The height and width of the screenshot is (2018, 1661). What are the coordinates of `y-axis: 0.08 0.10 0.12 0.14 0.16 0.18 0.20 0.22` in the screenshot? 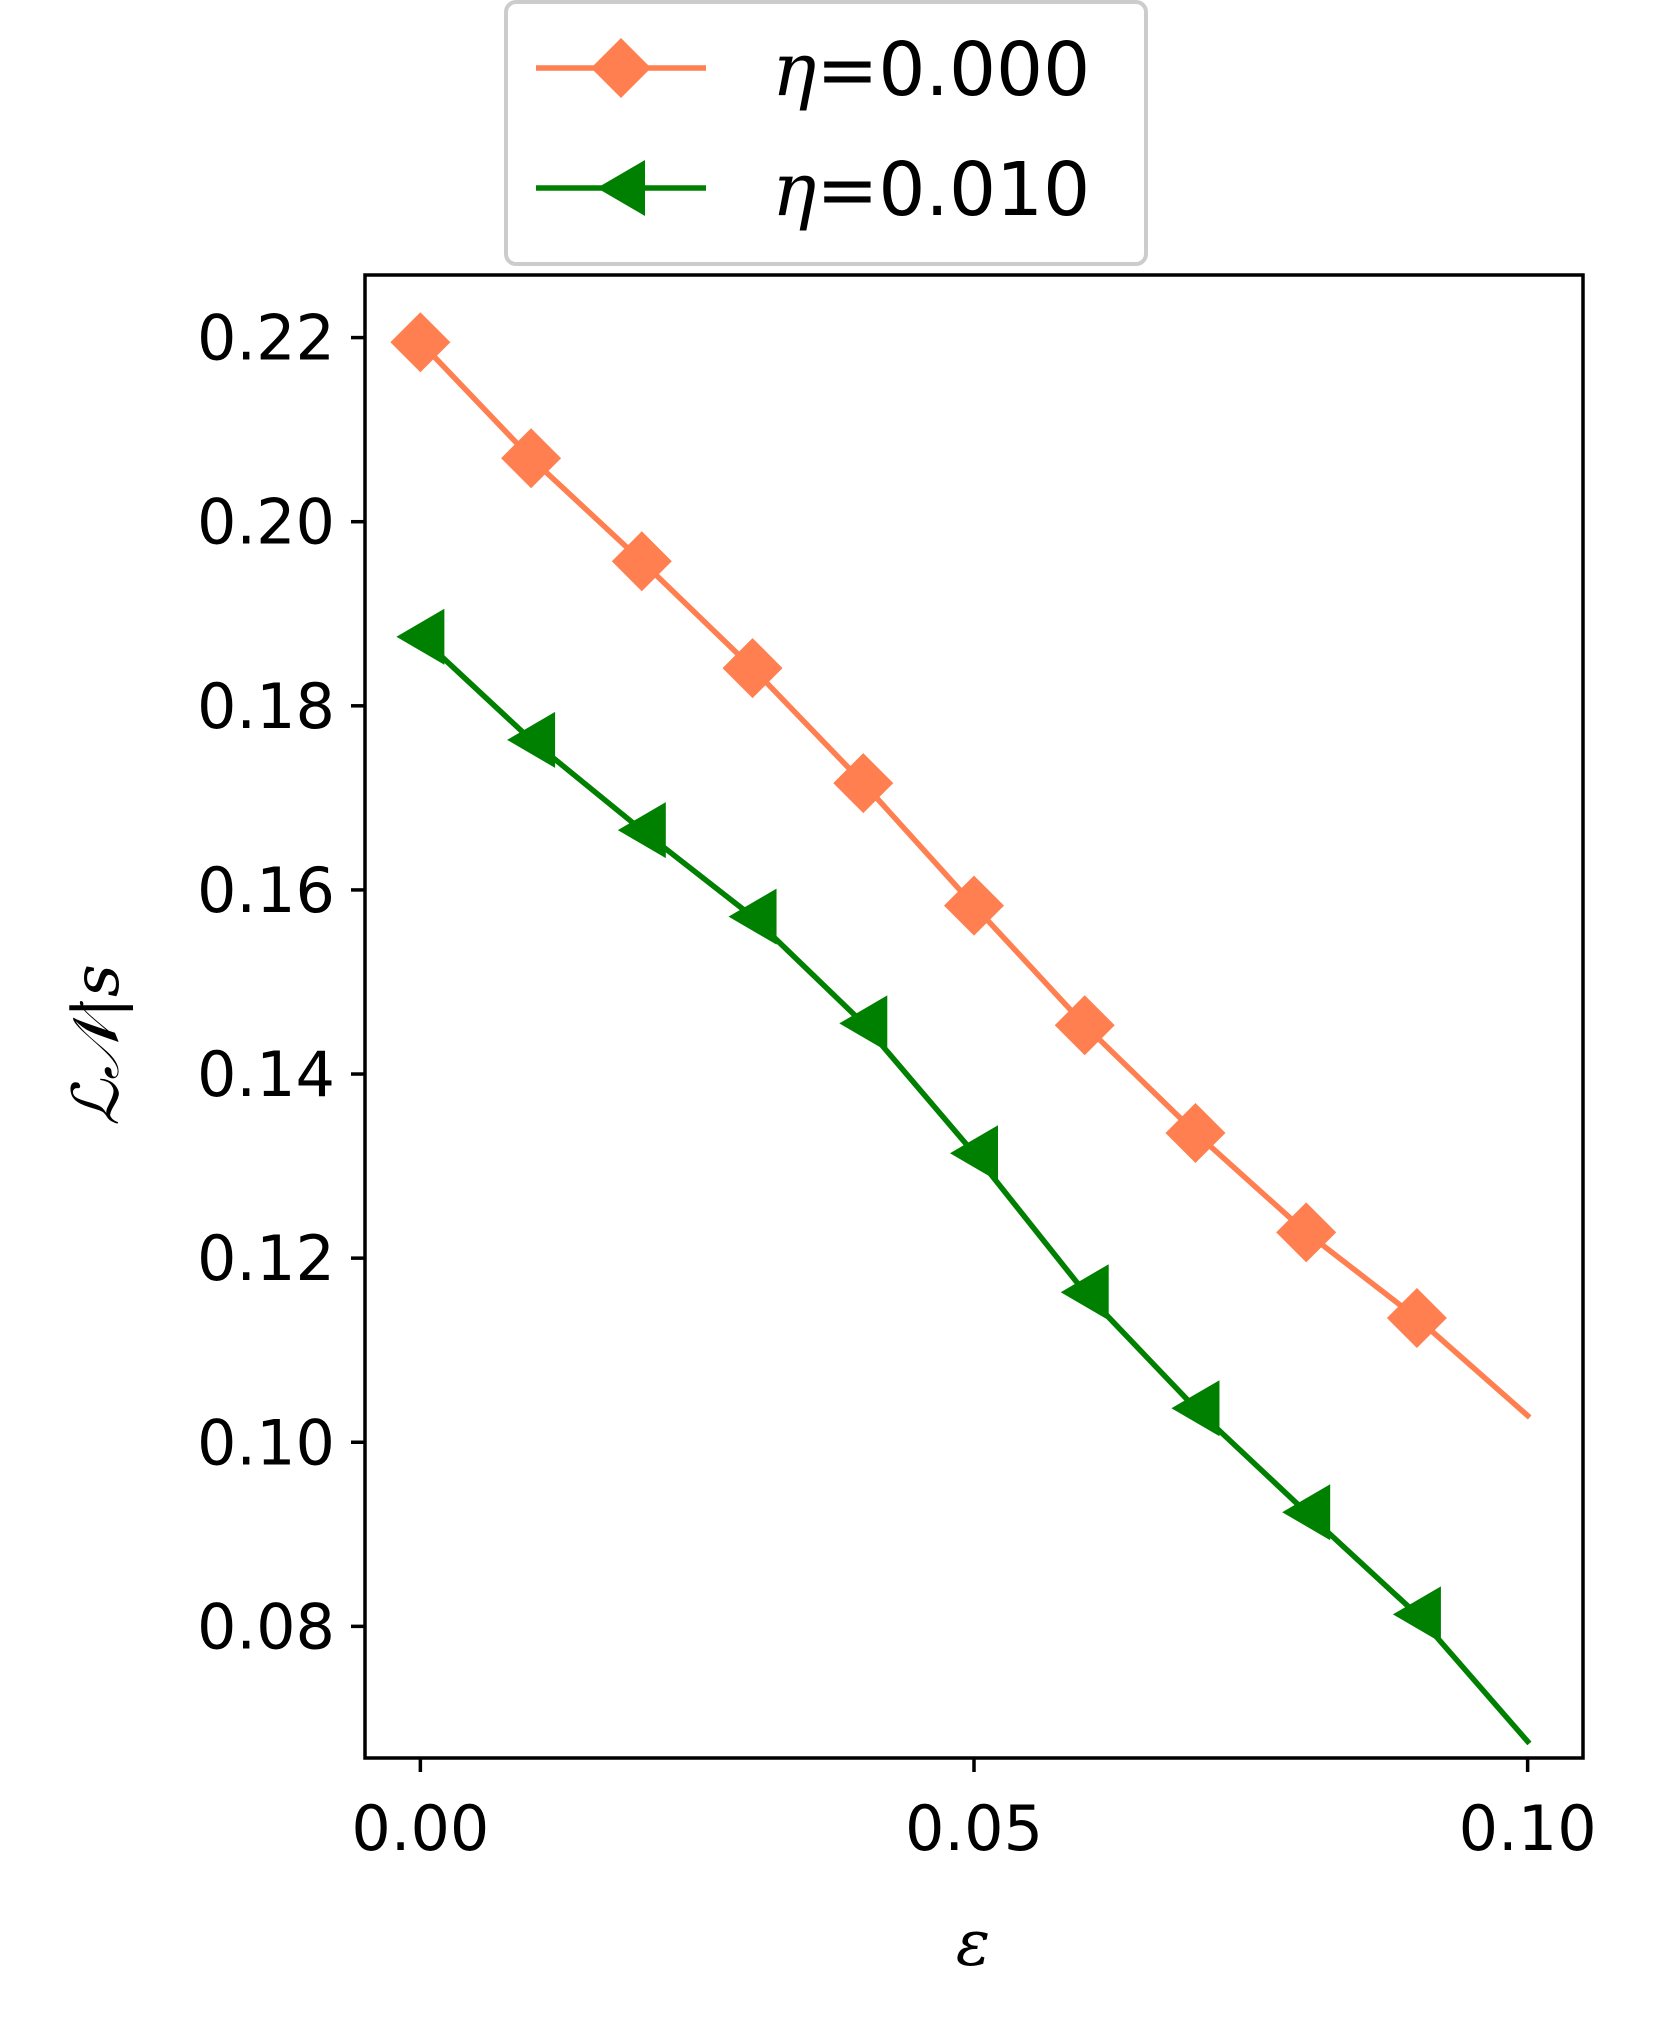 It's located at (281, 982).